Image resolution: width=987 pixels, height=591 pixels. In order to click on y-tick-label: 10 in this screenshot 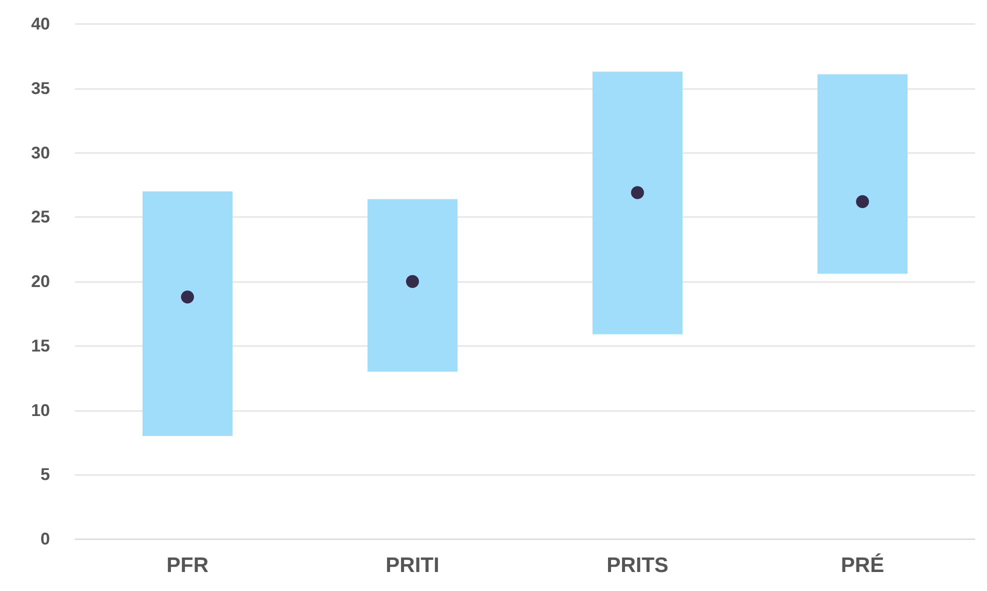, I will do `click(40, 410)`.